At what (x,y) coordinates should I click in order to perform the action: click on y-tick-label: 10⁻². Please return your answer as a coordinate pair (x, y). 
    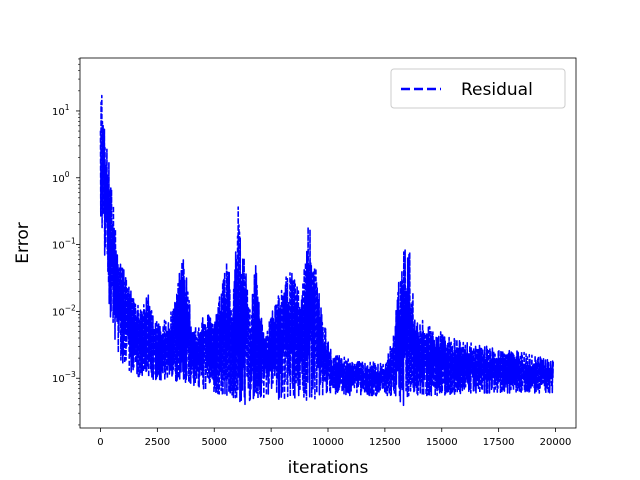
    Looking at the image, I should click on (64, 310).